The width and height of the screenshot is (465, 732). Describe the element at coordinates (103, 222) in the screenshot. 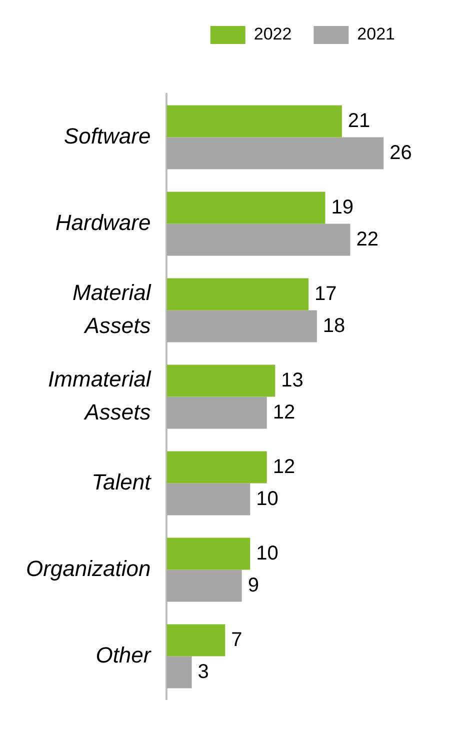

I see `y-tick-label: Hardware` at that location.